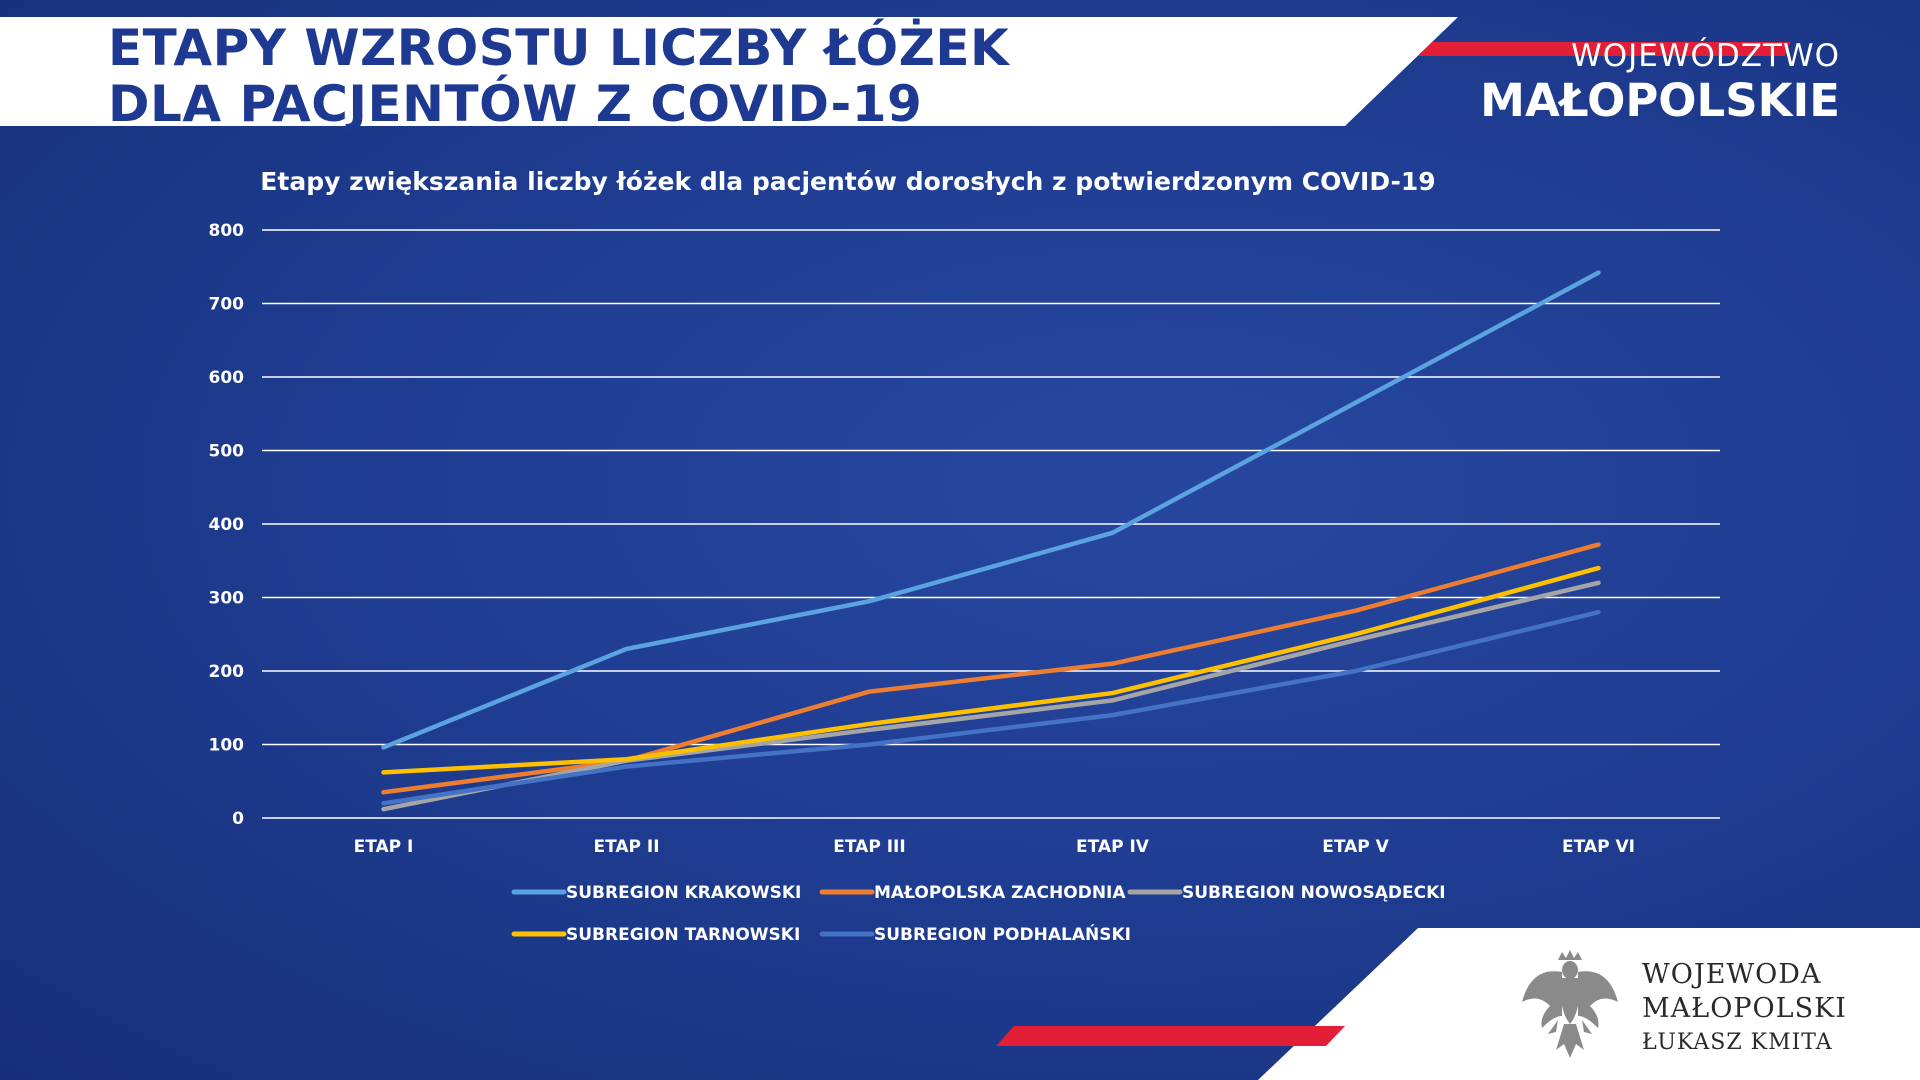  I want to click on legend-label: SUBREGION KRAKOWSKI, so click(683, 893).